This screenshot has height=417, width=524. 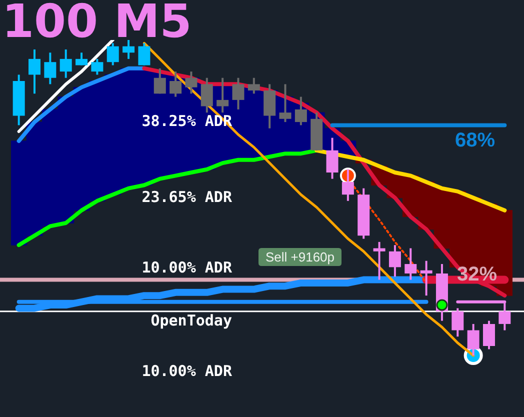 What do you see at coordinates (187, 371) in the screenshot?
I see `text: 10.00% ADR` at bounding box center [187, 371].